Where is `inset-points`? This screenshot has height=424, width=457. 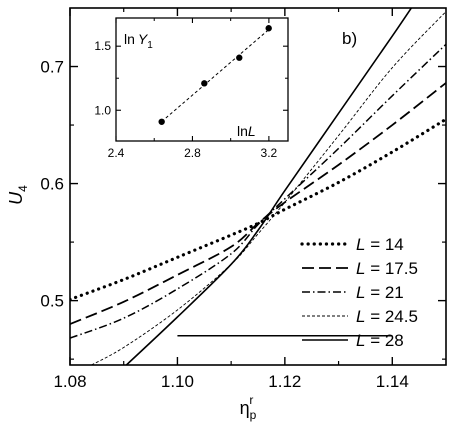 inset-points is located at coordinates (215, 75).